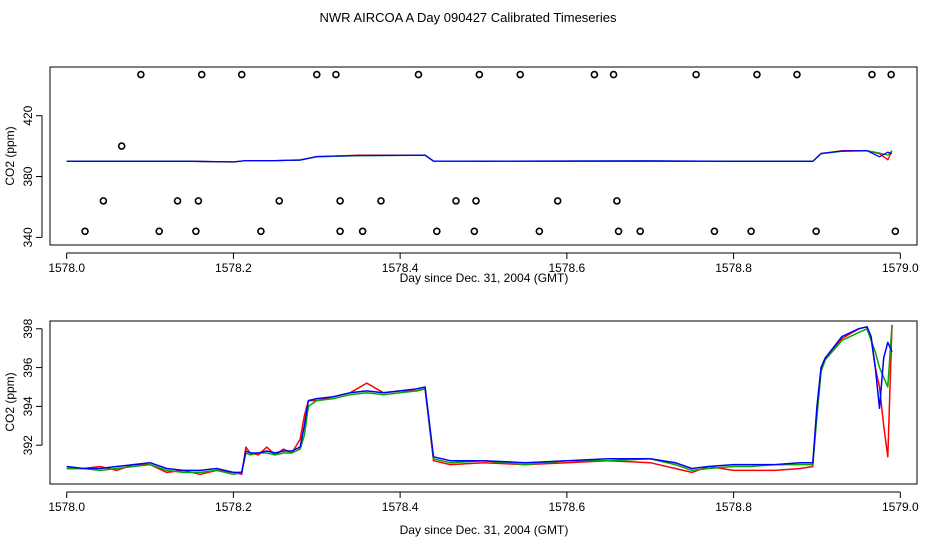  I want to click on bottom-y-axis: 392 394 396 398, so click(32, 386).